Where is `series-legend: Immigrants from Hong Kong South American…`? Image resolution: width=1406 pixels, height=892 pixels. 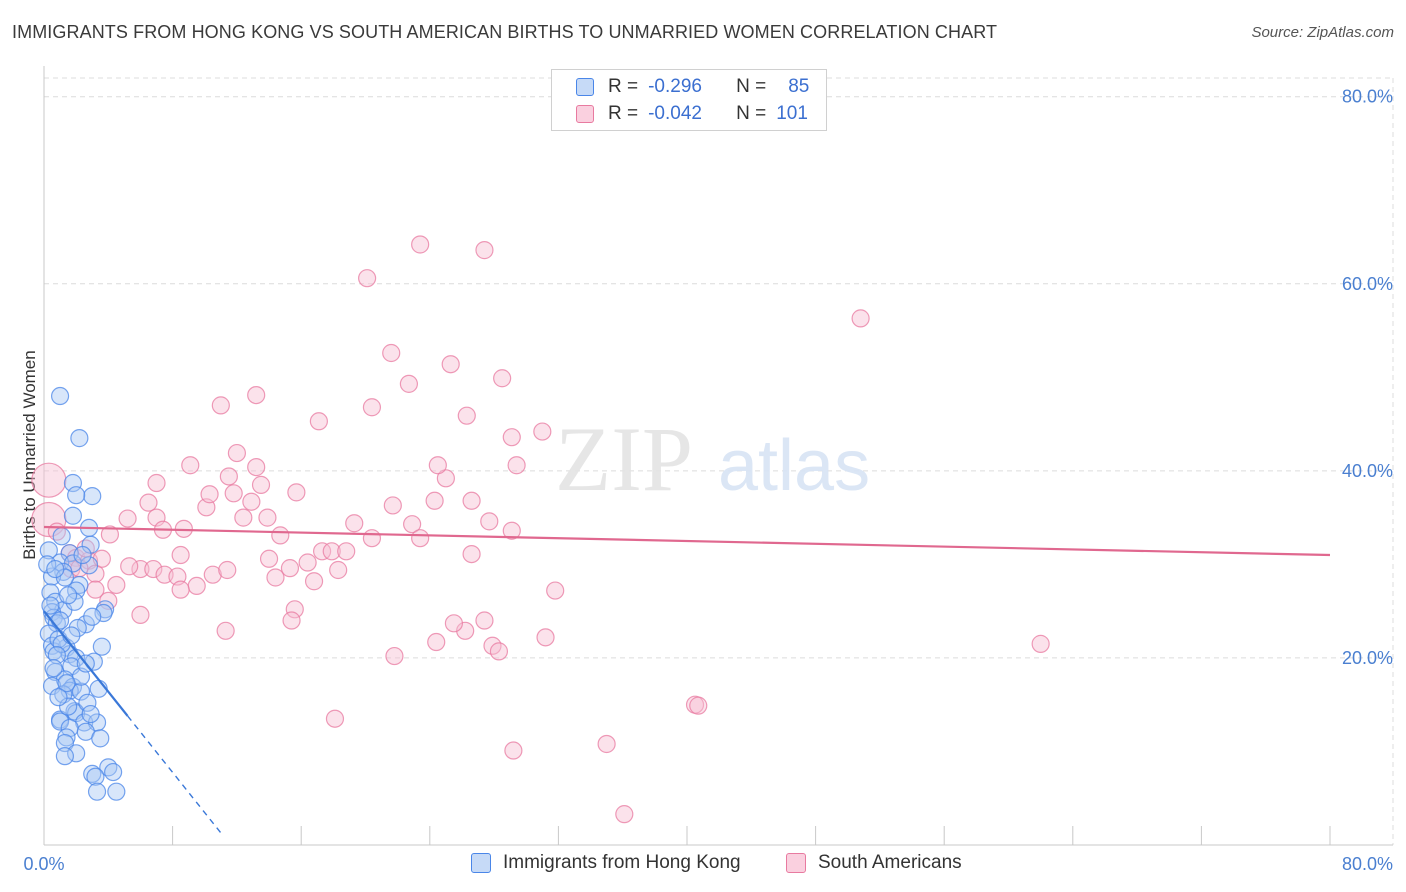 series-legend: Immigrants from Hong Kong South American… is located at coordinates (703, 864).